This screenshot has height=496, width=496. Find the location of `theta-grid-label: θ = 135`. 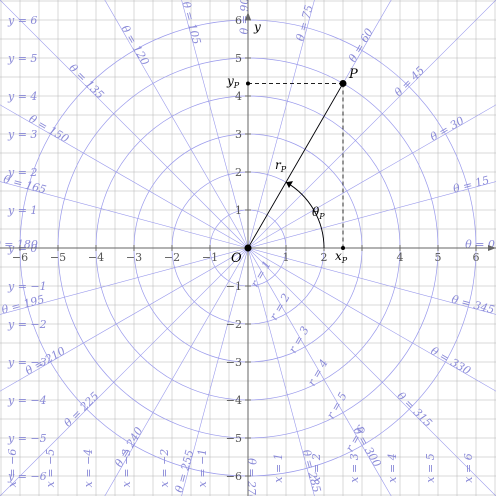

theta-grid-label: θ = 135 is located at coordinates (86, 81).